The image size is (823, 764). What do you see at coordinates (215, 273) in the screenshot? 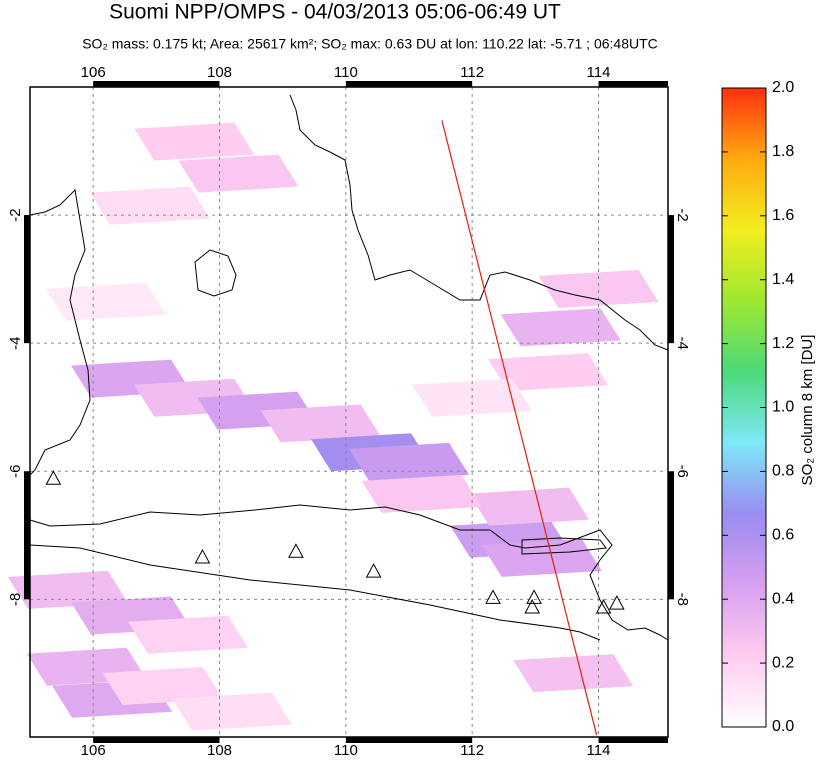
I see `bangka-coast` at bounding box center [215, 273].